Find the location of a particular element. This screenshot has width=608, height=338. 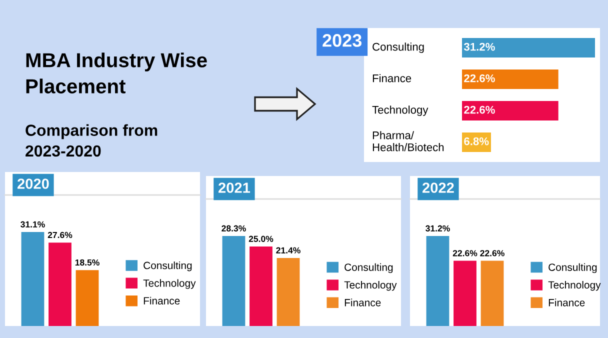

chart-title: 2020 is located at coordinates (33, 183).